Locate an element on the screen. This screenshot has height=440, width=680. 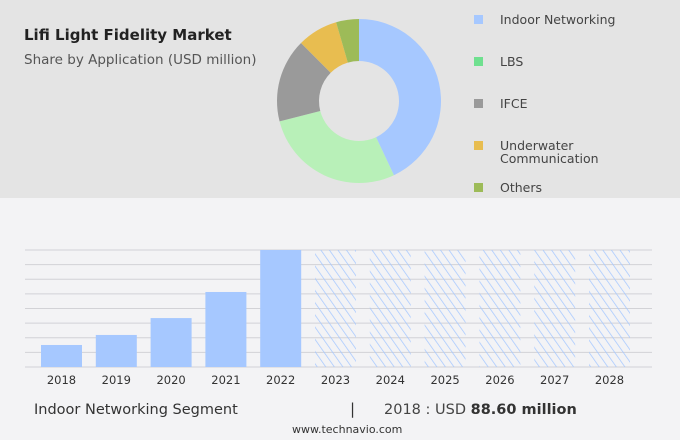
bar-2020 is located at coordinates (171, 342).